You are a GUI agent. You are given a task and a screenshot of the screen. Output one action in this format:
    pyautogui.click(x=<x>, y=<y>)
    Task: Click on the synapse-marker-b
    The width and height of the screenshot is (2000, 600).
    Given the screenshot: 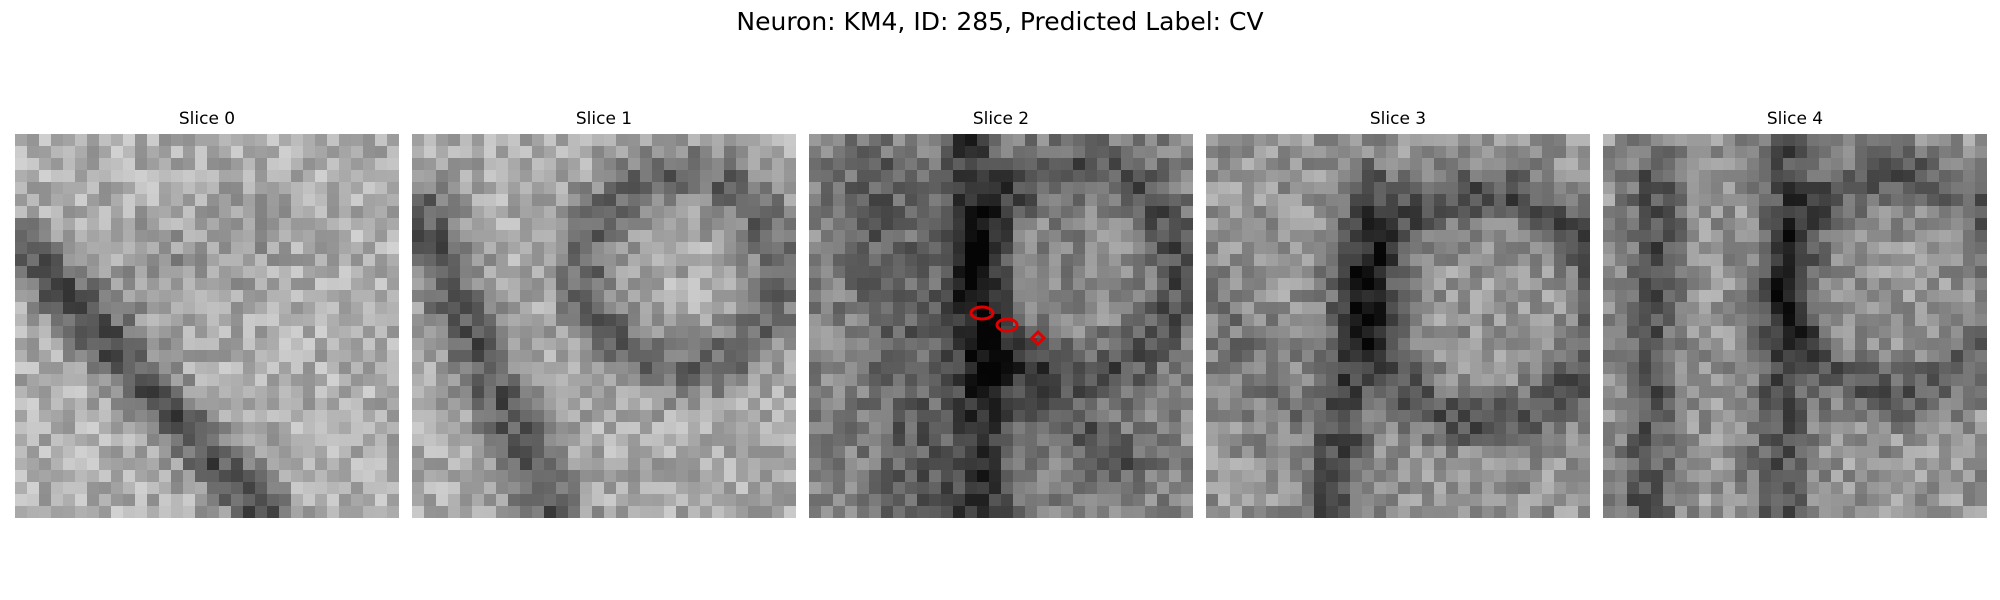 What is the action you would take?
    pyautogui.click(x=1007, y=325)
    